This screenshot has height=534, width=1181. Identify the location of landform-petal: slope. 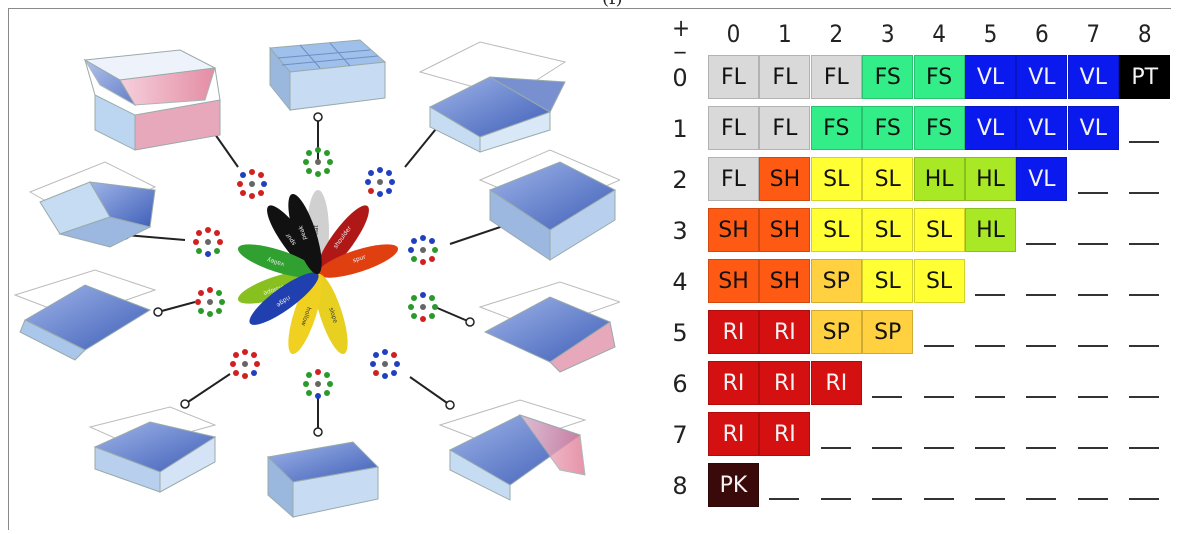
(331, 314).